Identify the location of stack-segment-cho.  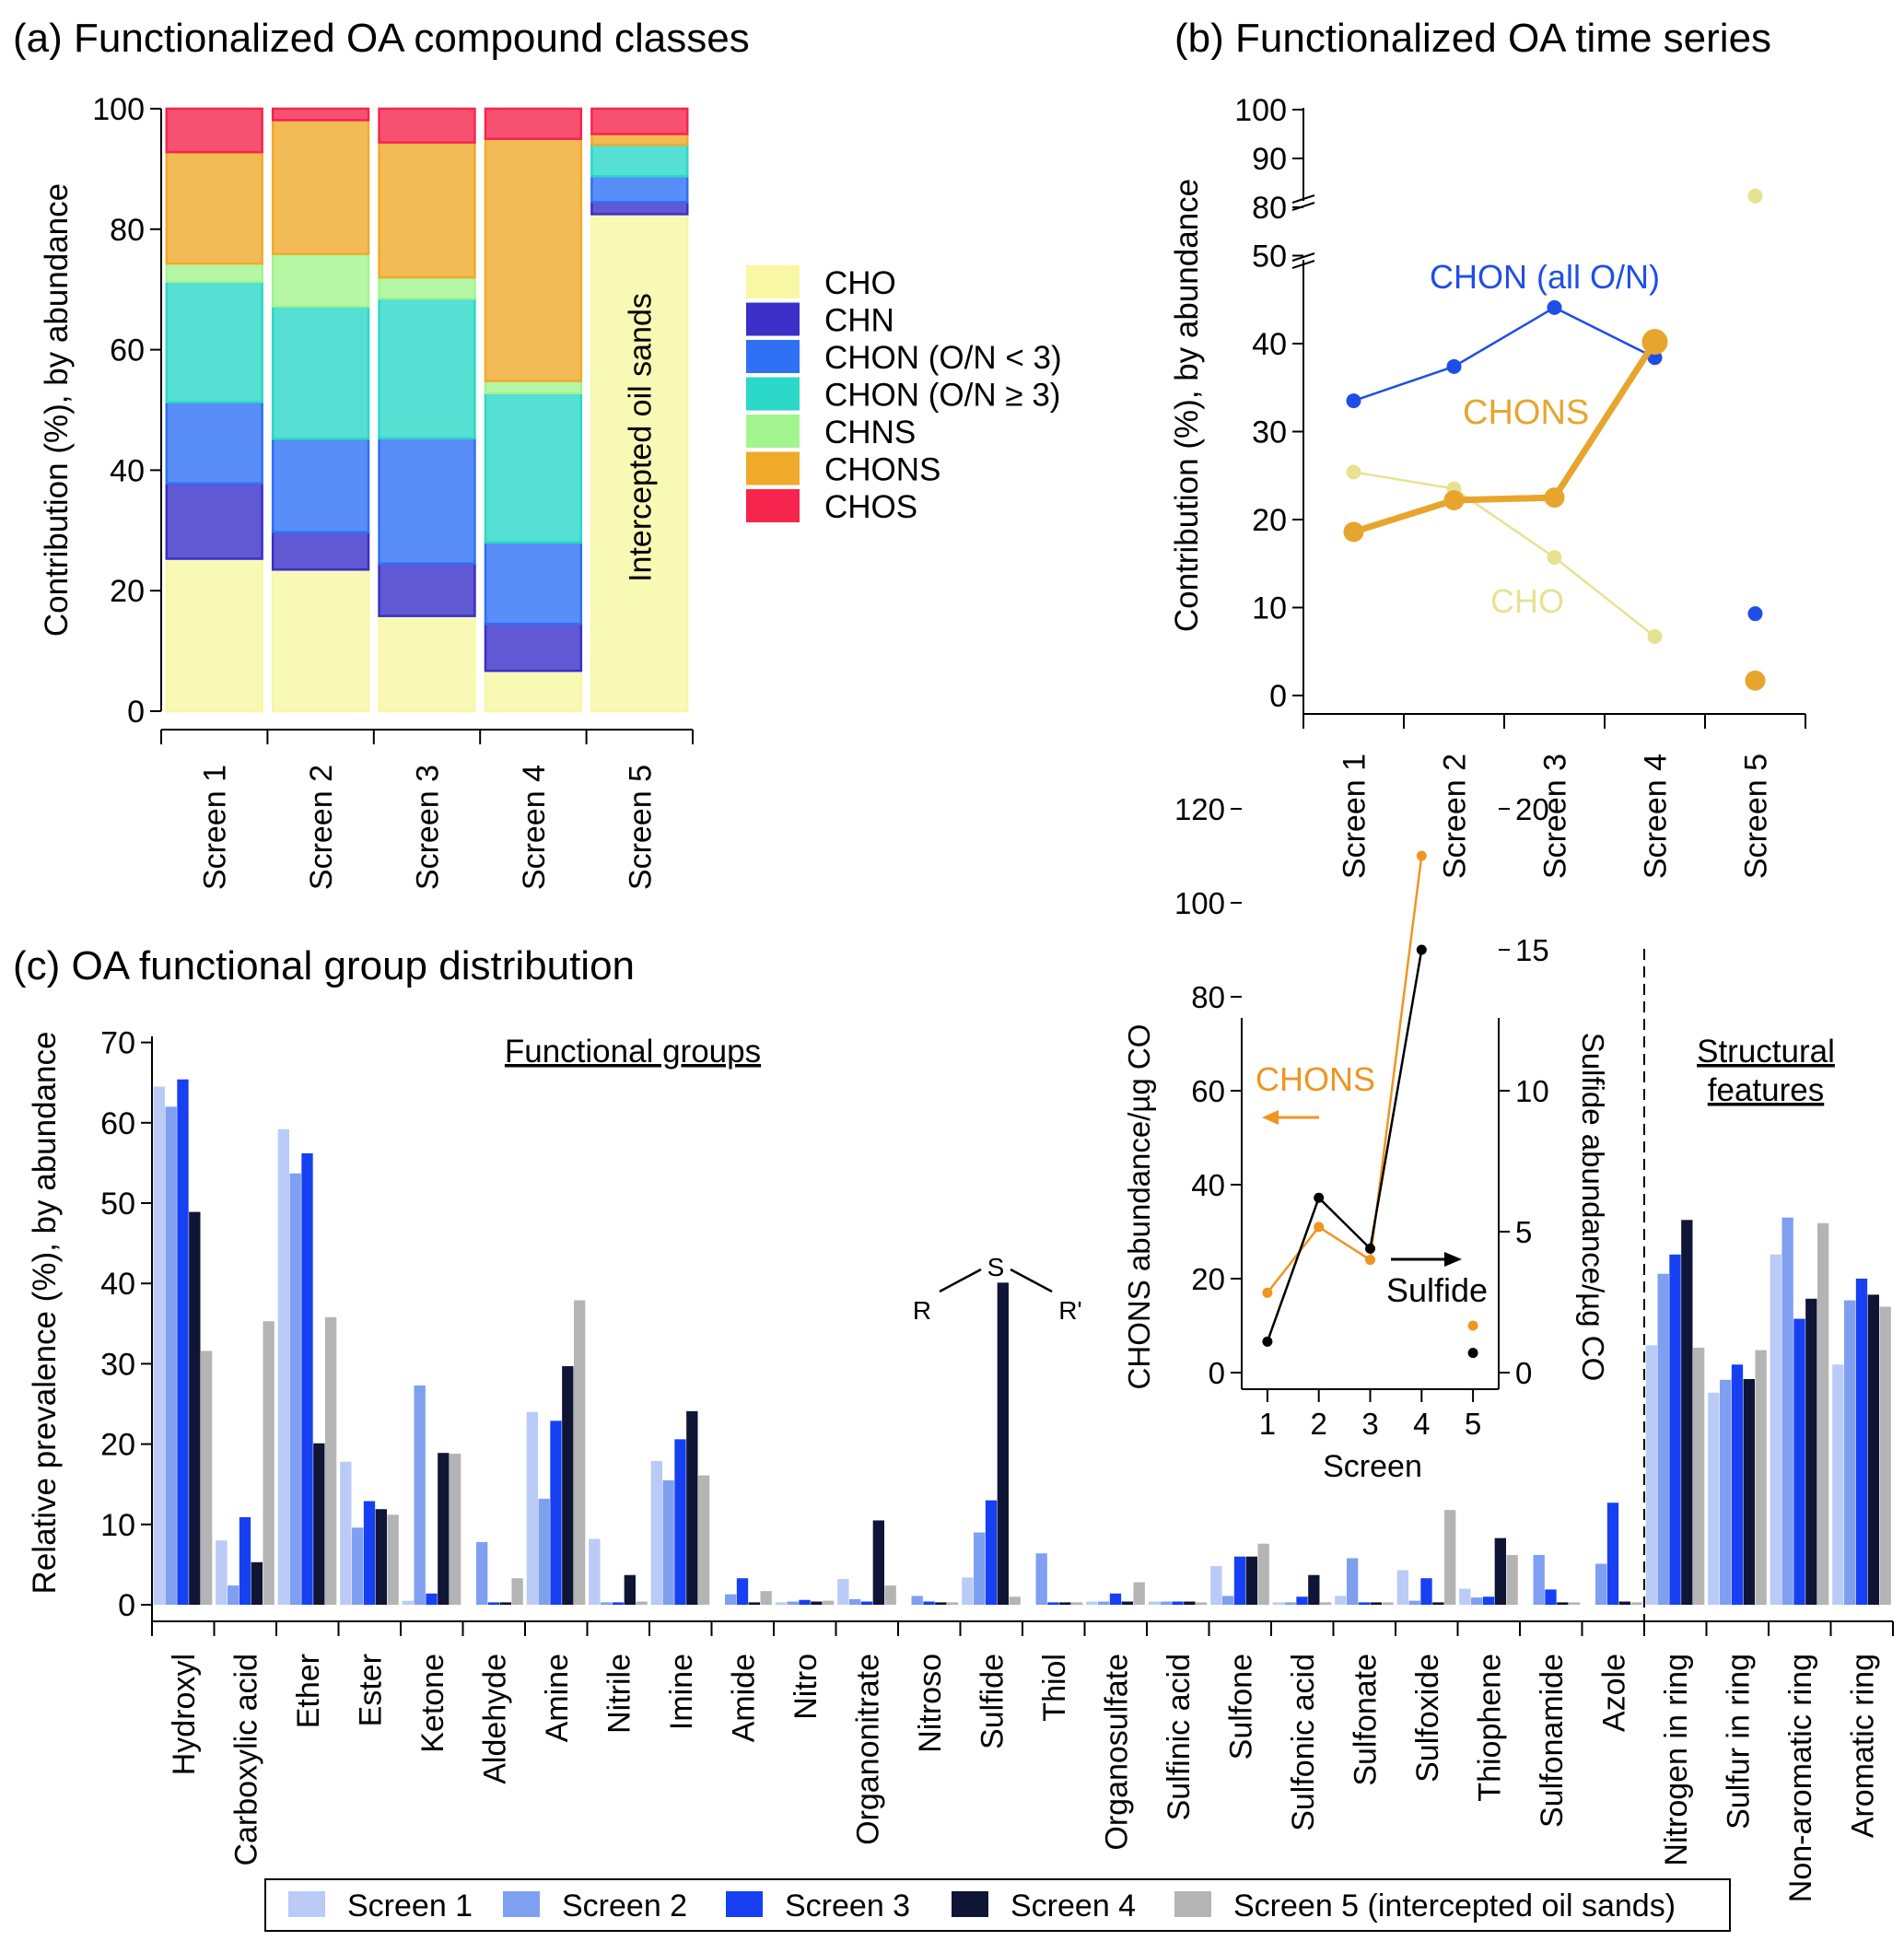
(427, 663).